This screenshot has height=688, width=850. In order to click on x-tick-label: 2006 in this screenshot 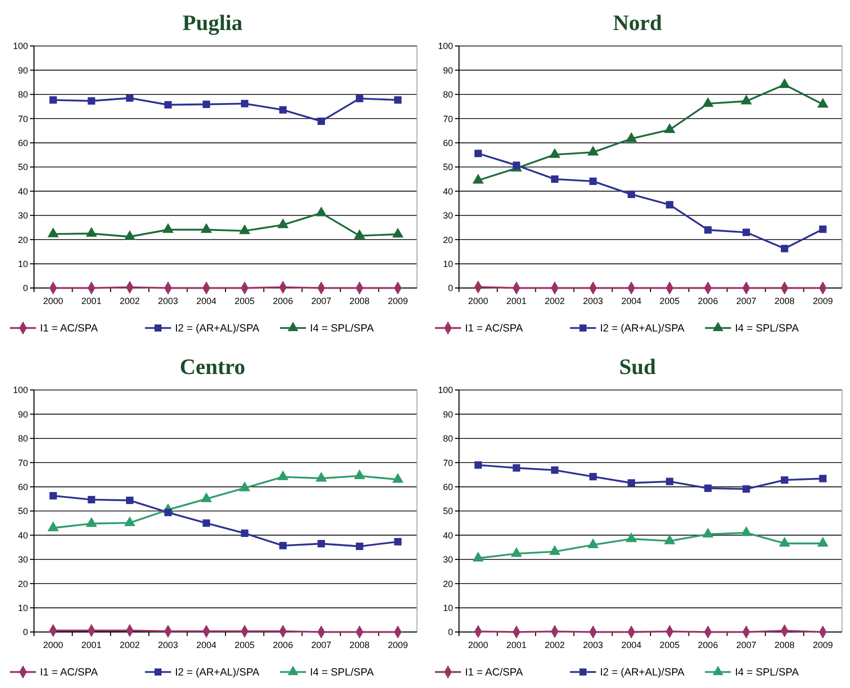, I will do `click(708, 645)`.